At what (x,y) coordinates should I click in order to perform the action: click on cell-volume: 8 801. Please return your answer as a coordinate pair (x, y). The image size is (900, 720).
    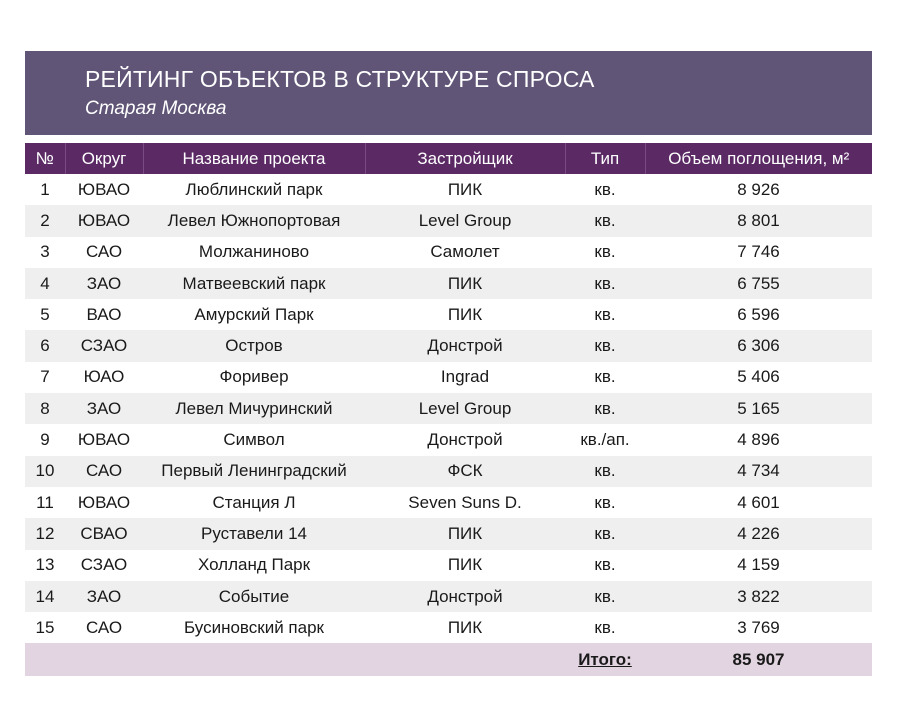
    Looking at the image, I should click on (758, 220).